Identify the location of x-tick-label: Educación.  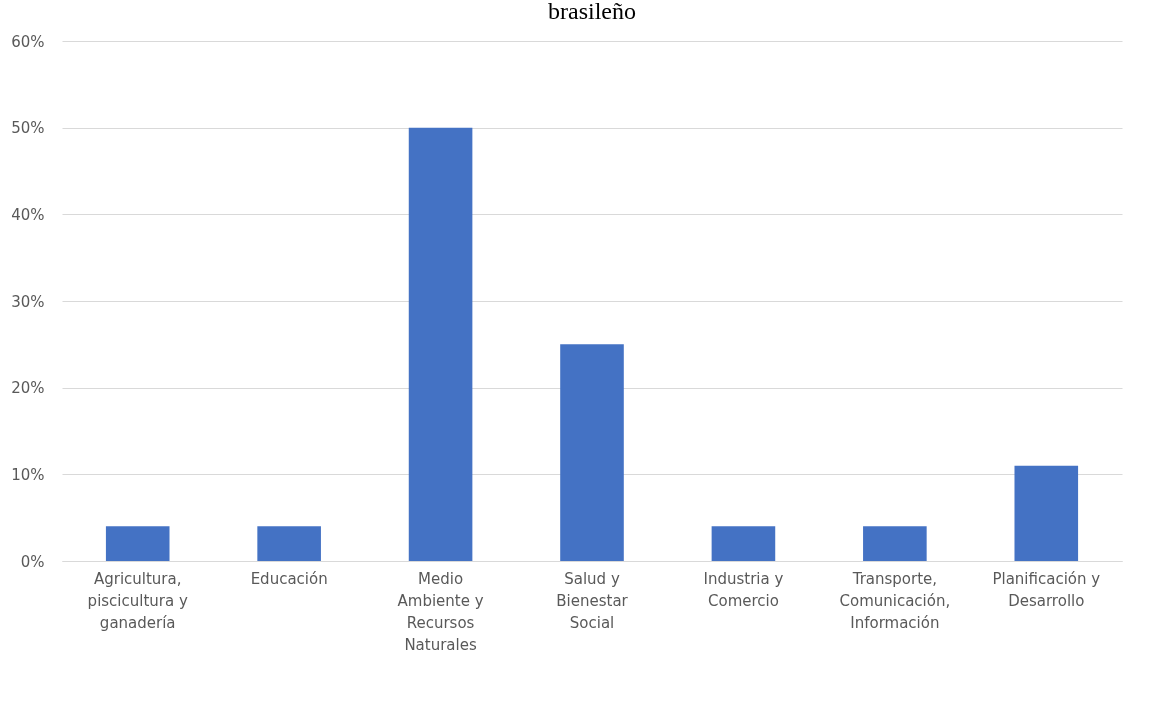
(289, 578).